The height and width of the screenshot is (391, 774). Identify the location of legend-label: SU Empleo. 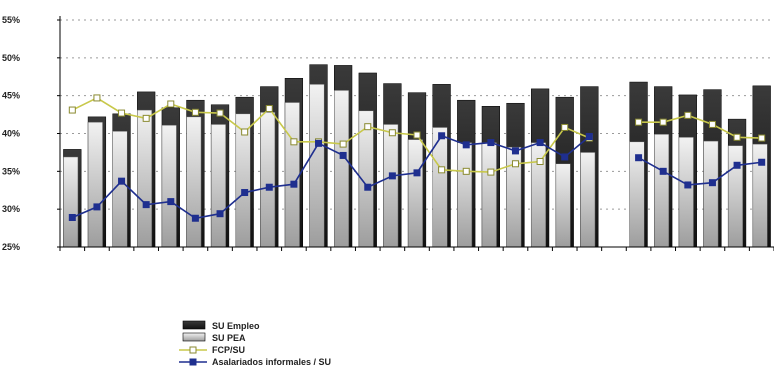
(236, 326).